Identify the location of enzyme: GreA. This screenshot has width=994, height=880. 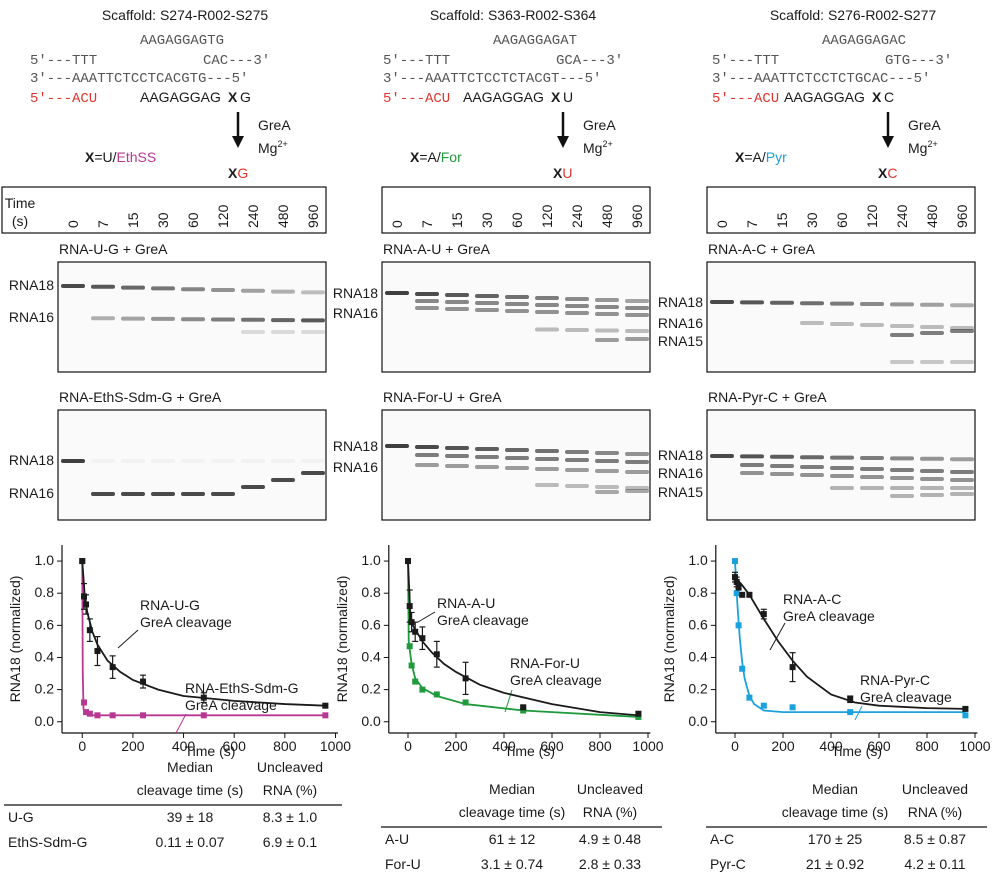
(274, 125).